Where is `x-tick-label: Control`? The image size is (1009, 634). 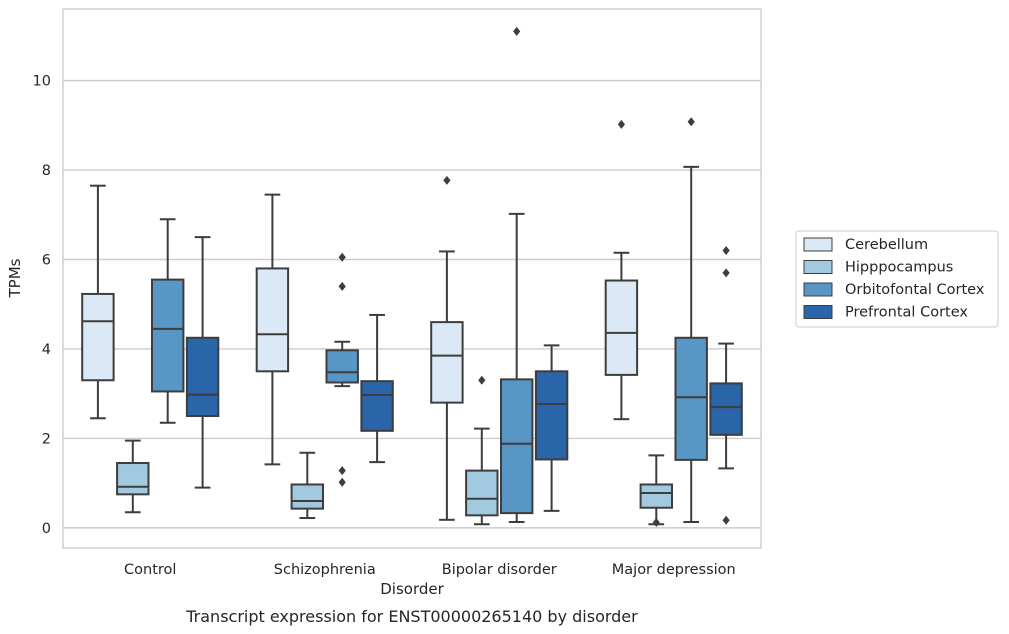
x-tick-label: Control is located at coordinates (150, 570).